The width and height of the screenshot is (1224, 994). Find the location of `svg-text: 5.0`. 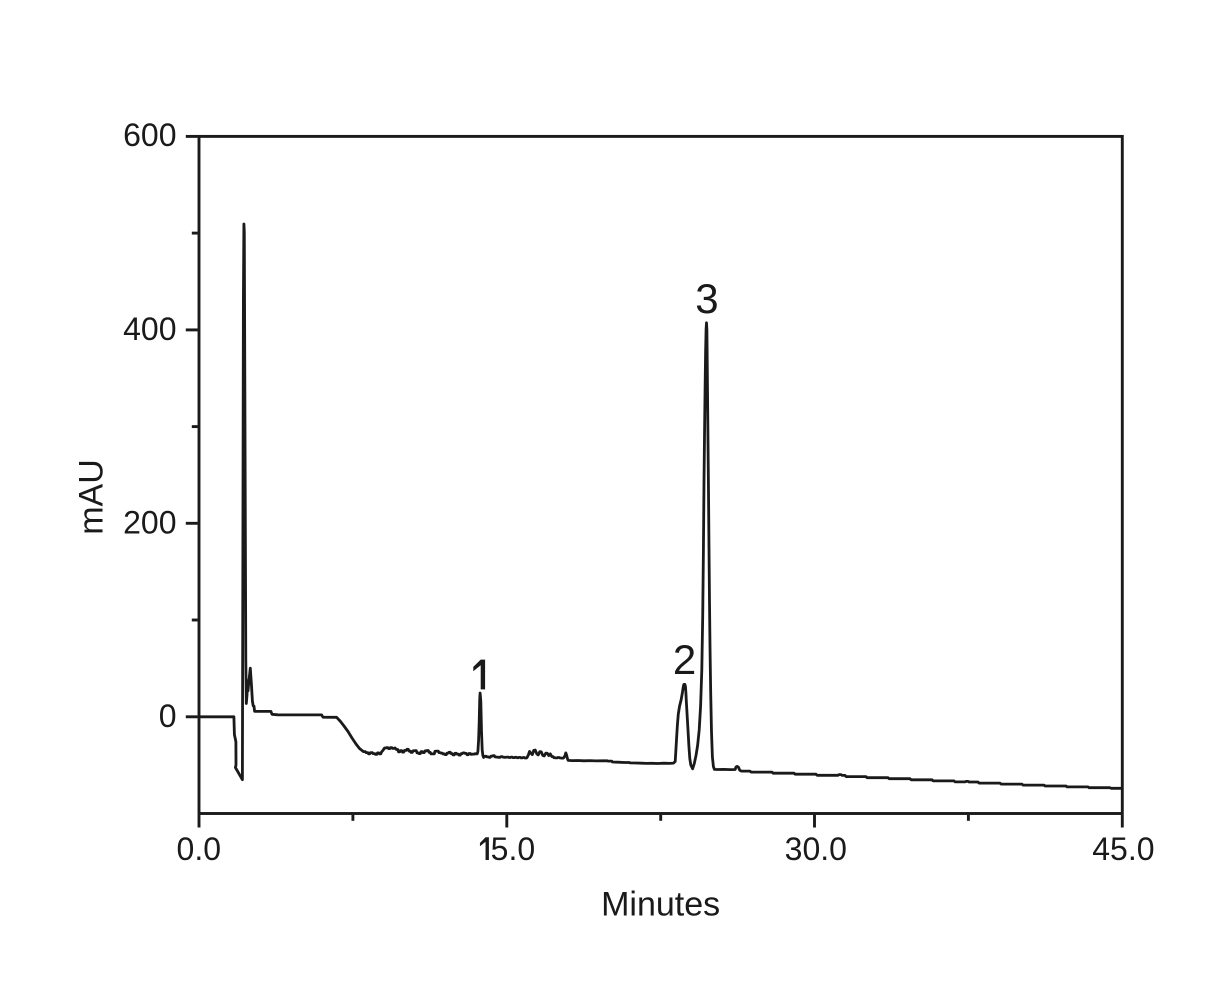

svg-text: 5.0 is located at coordinates (513, 849).